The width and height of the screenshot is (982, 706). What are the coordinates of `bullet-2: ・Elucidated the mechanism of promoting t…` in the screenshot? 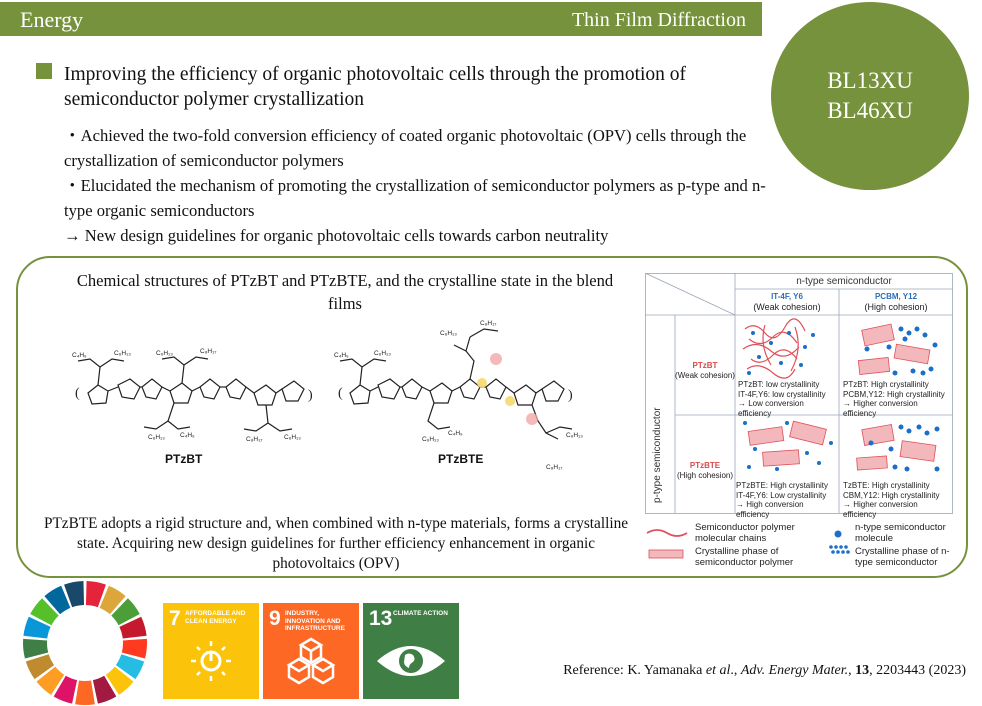 It's located at (415, 198).